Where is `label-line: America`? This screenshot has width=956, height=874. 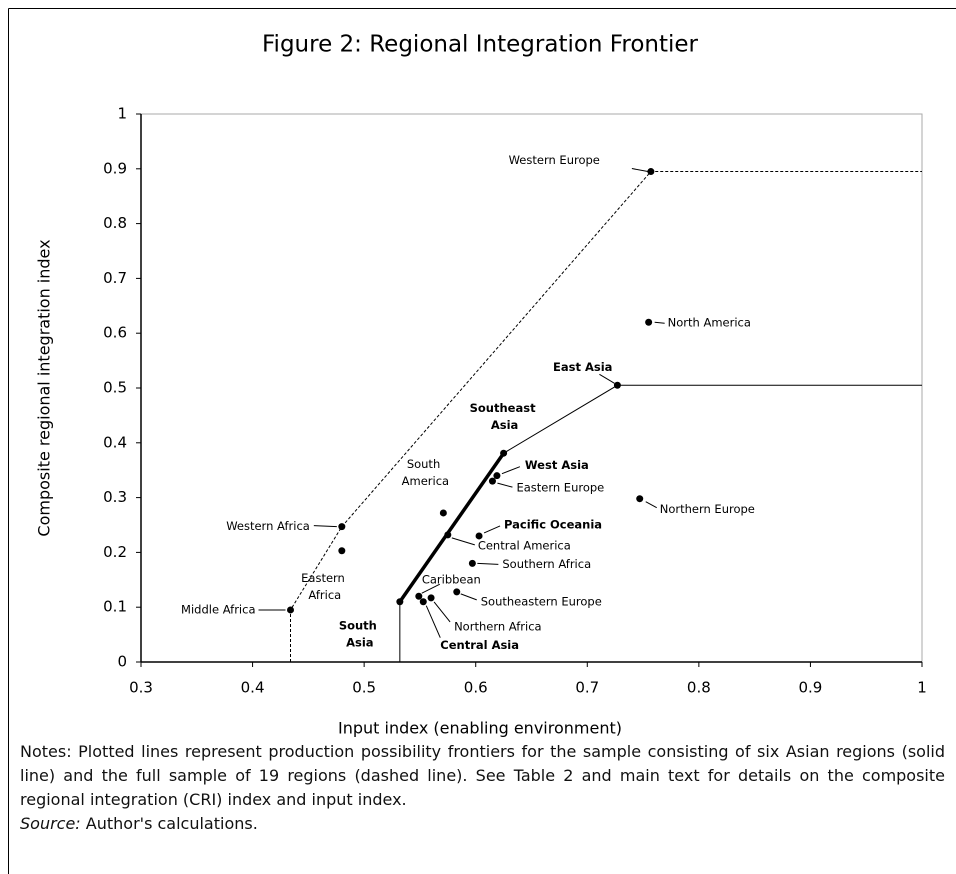 label-line: America is located at coordinates (425, 480).